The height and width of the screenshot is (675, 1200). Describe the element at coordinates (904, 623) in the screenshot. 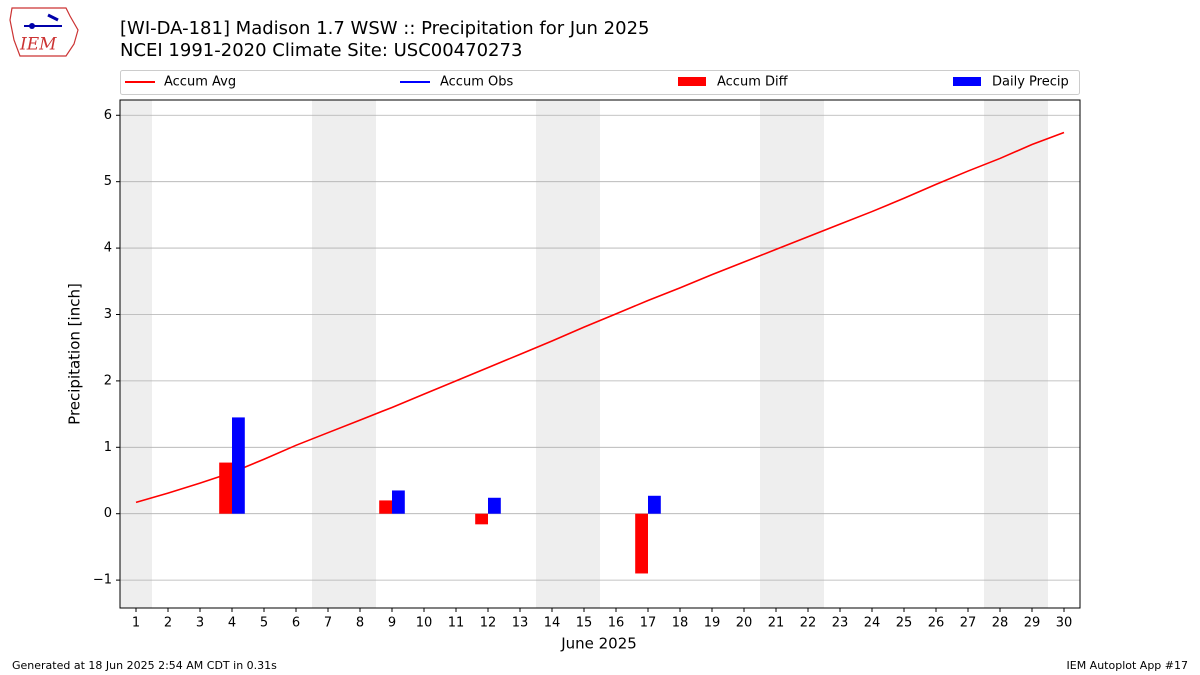

I see `x-tick-label: 25` at that location.